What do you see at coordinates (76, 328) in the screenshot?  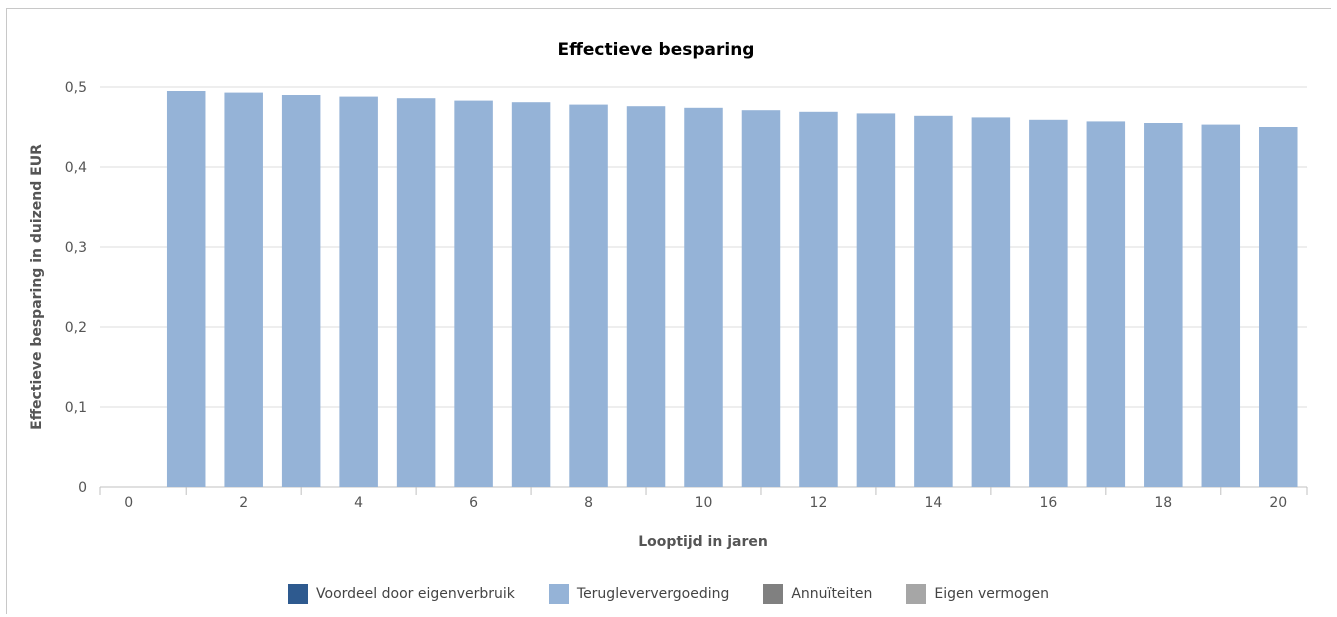 I see `y-tick-label: 0,2` at bounding box center [76, 328].